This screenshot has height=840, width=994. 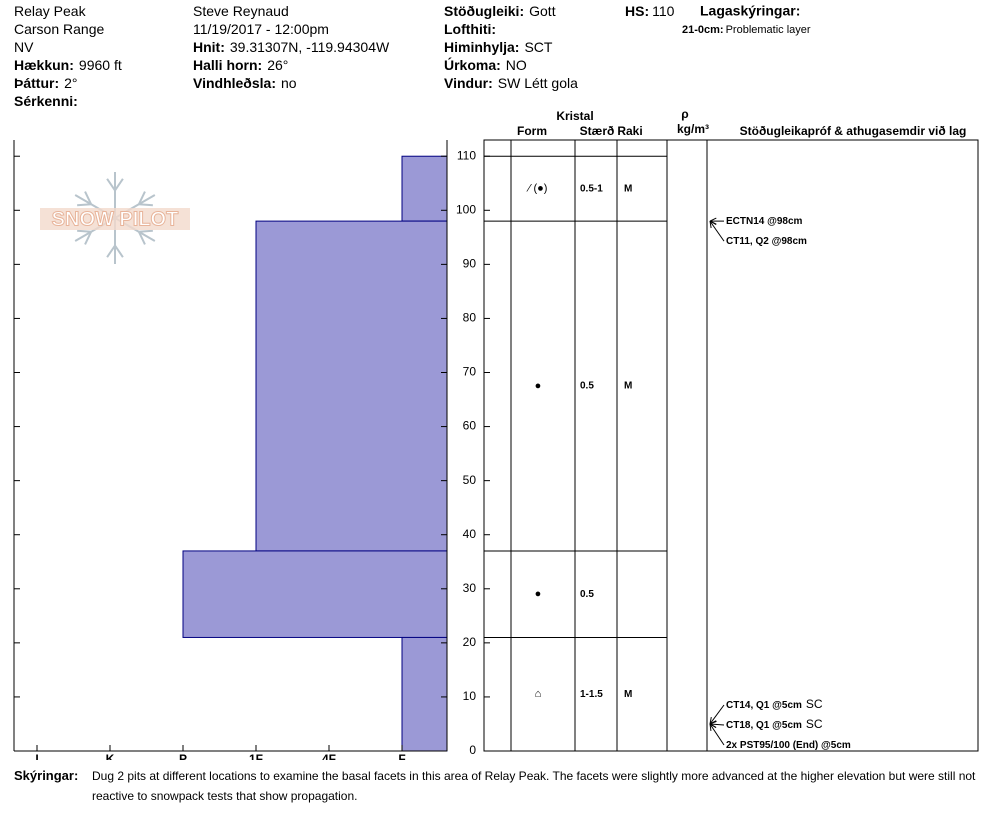 What do you see at coordinates (209, 47) in the screenshot?
I see `field-label: Hnit:` at bounding box center [209, 47].